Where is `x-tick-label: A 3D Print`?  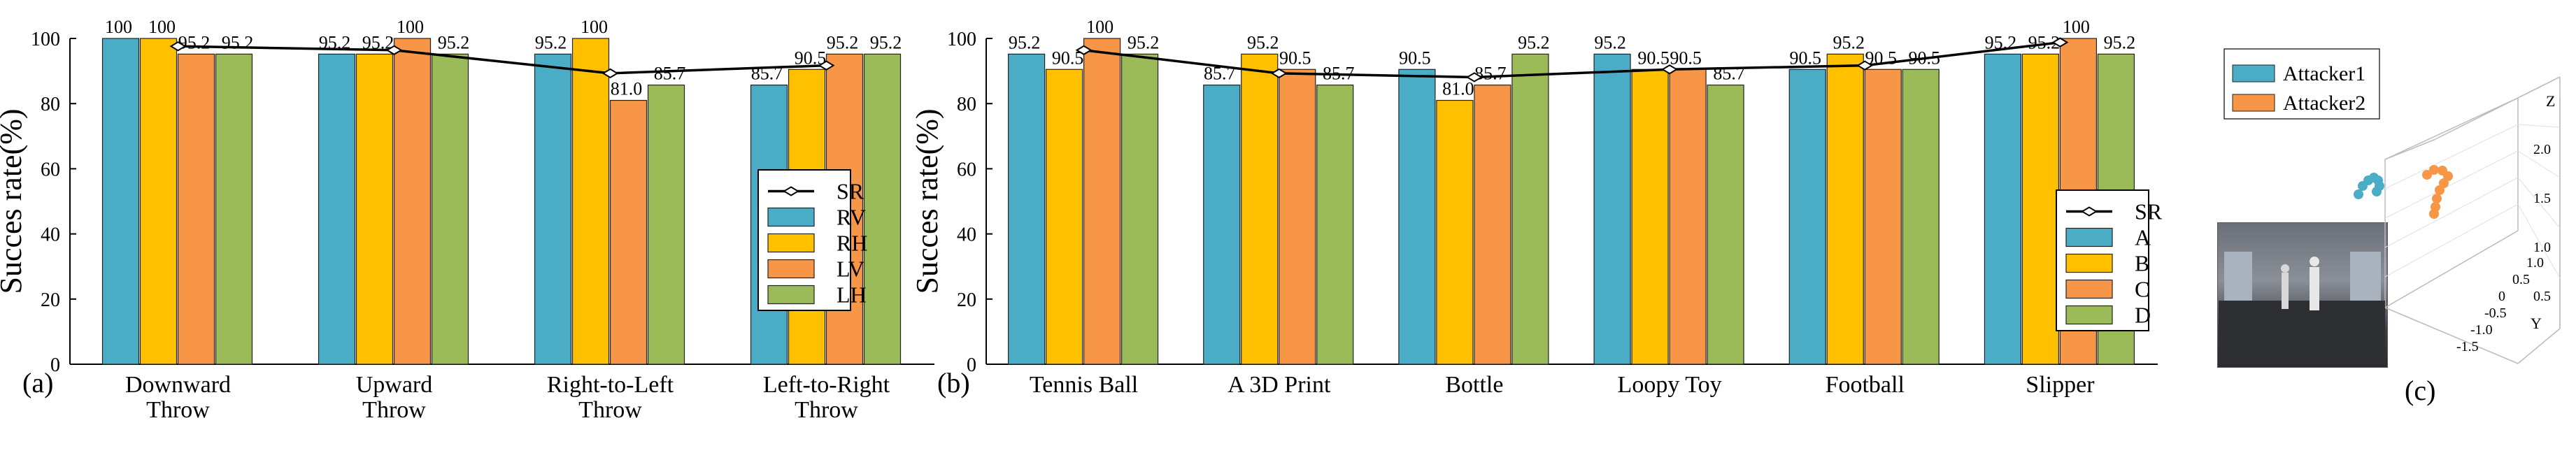 x-tick-label: A 3D Print is located at coordinates (1279, 385).